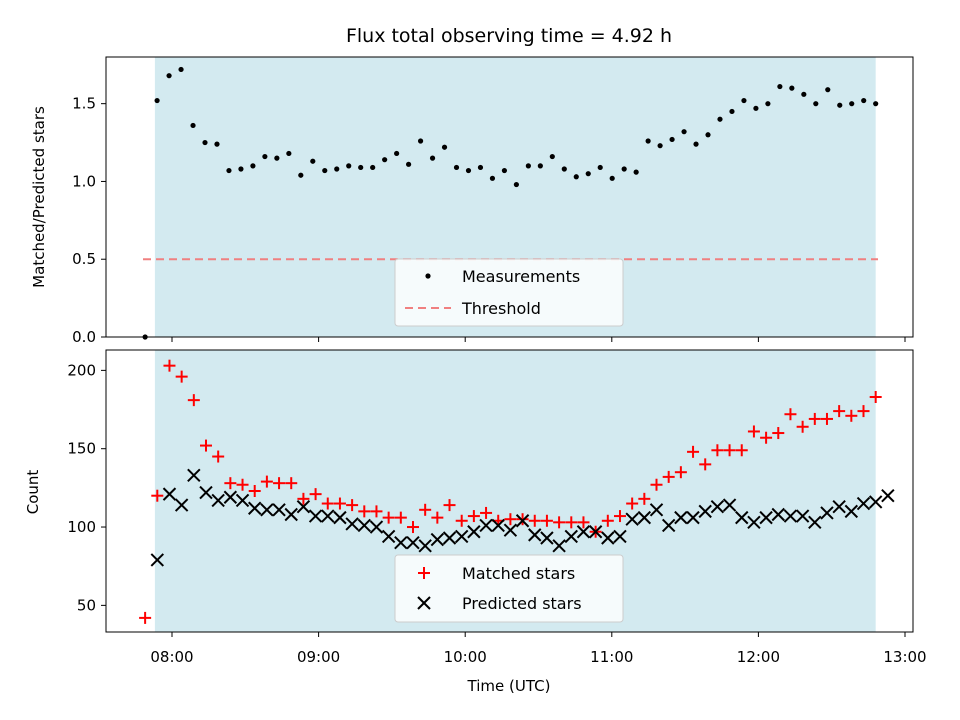 Image resolution: width=960 pixels, height=720 pixels. What do you see at coordinates (538, 339) in the screenshot?
I see `top-x-ticks` at bounding box center [538, 339].